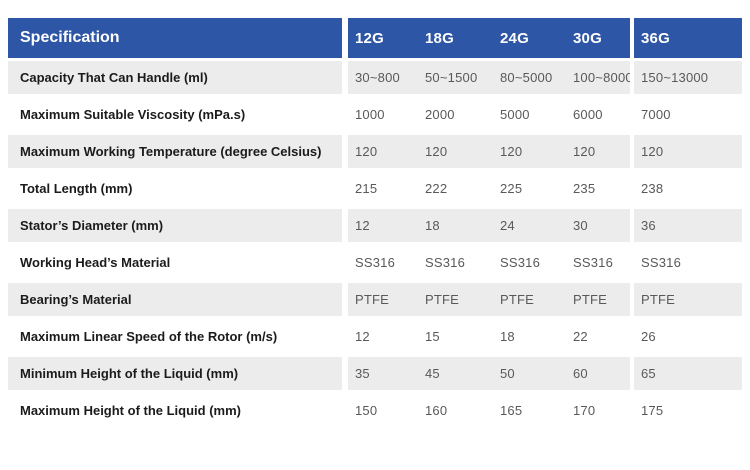  What do you see at coordinates (598, 77) in the screenshot?
I see `row-value: 100~8000` at bounding box center [598, 77].